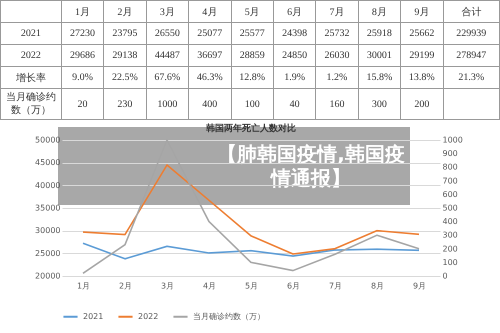  What do you see at coordinates (251, 251) in the screenshot?
I see `line-series` at bounding box center [251, 251].